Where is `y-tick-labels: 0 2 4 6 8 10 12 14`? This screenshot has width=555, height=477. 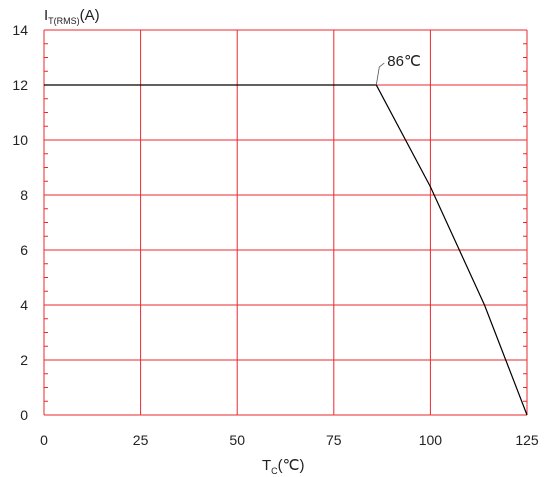 y-tick-labels: 0 2 4 6 8 10 12 14 is located at coordinates (20, 222).